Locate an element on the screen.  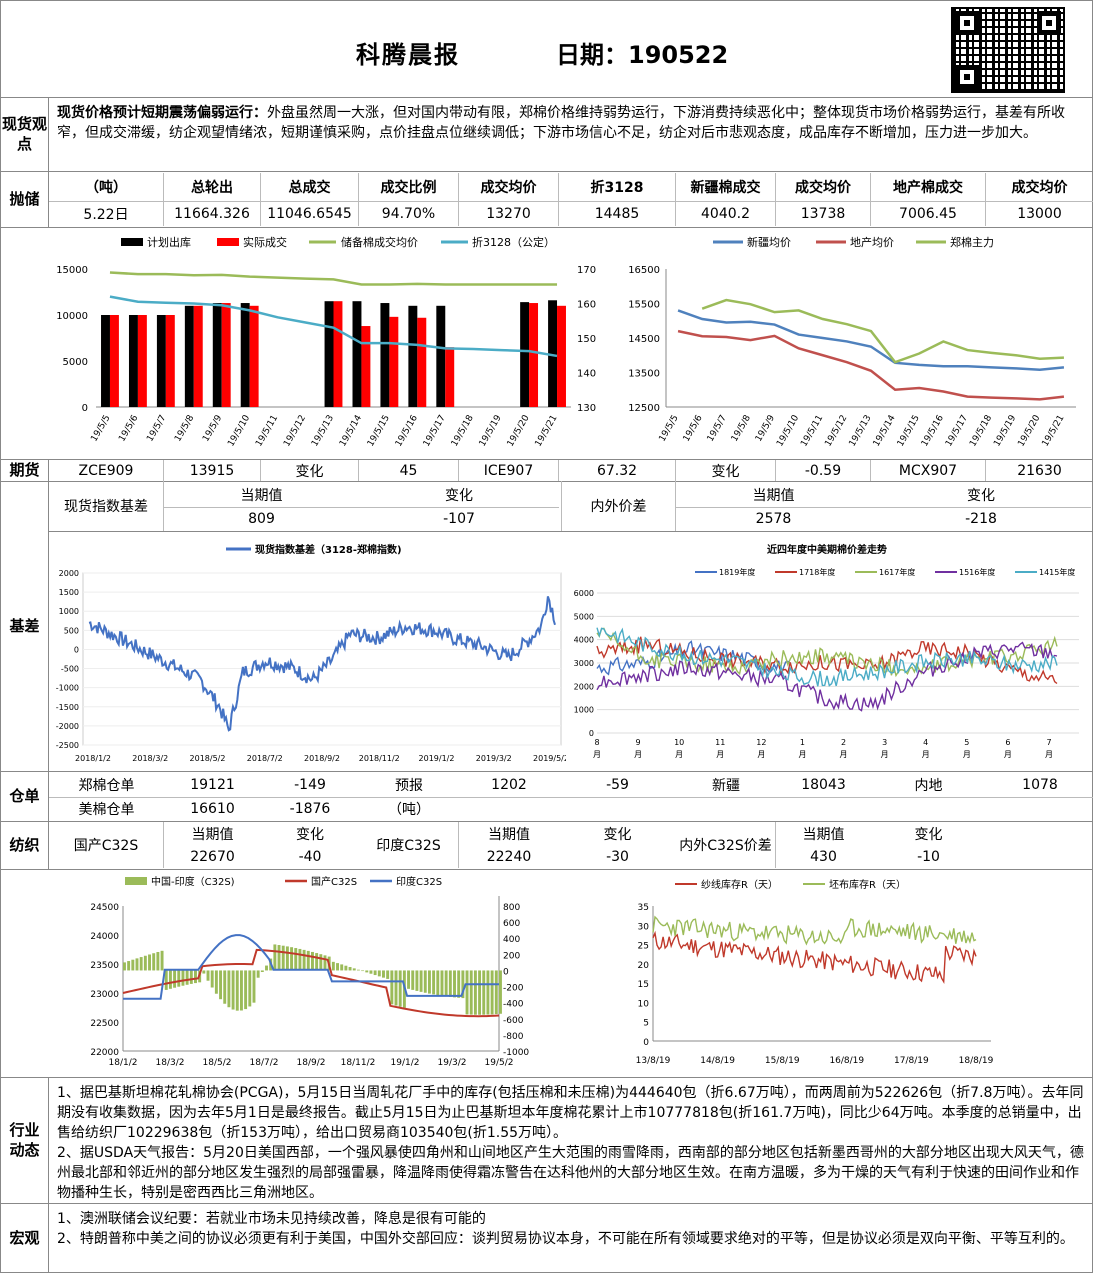
c6-x-tick: 13/8/19 is located at coordinates (653, 1061).